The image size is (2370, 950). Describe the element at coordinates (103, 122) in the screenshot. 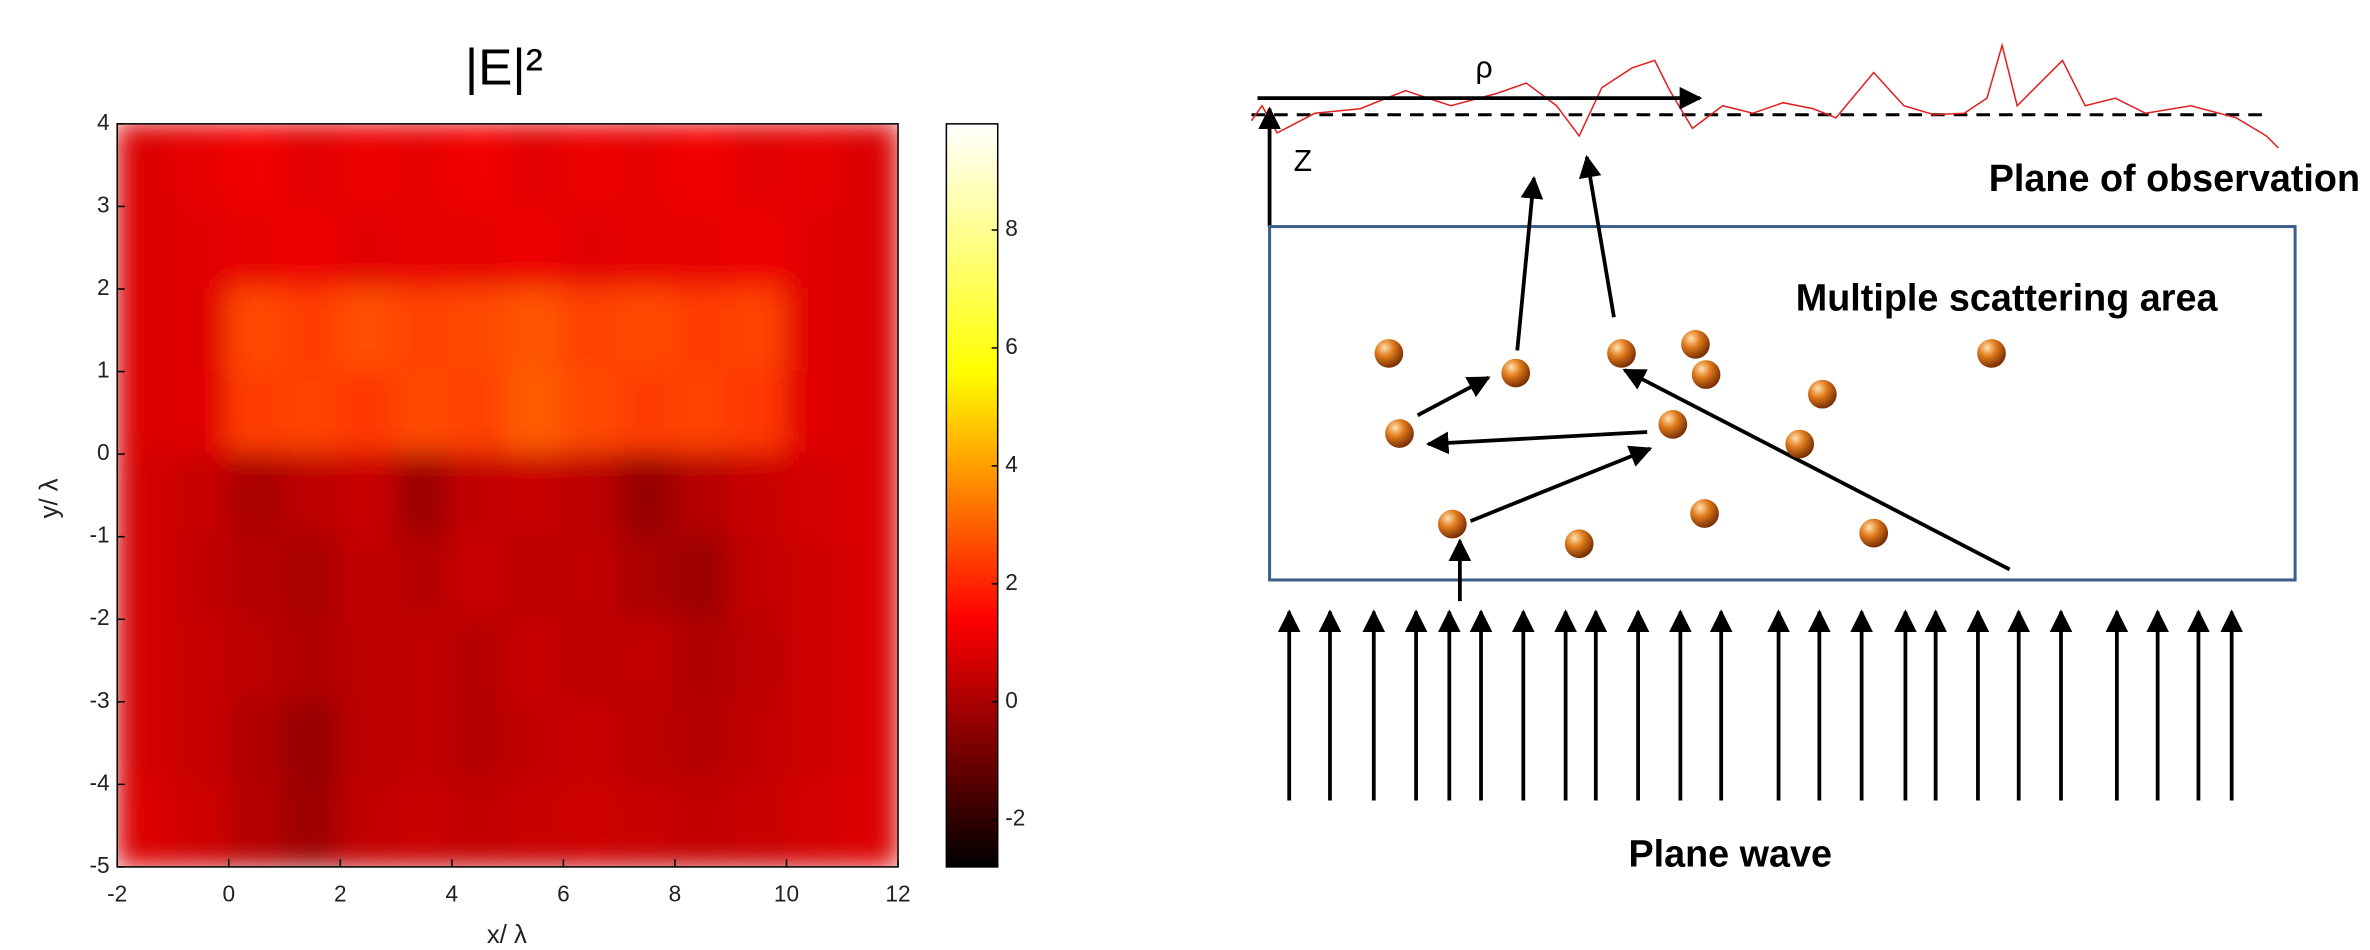

I see `y-tick-label: 4` at that location.